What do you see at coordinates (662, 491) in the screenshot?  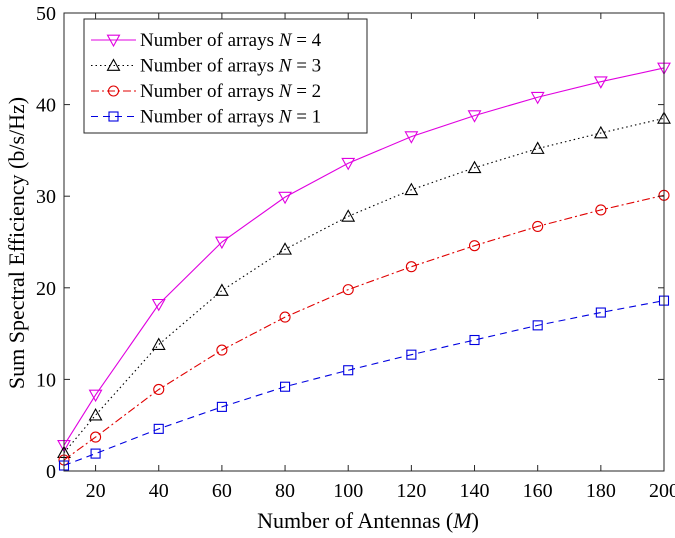 I see `x-tick-label: 200` at bounding box center [662, 491].